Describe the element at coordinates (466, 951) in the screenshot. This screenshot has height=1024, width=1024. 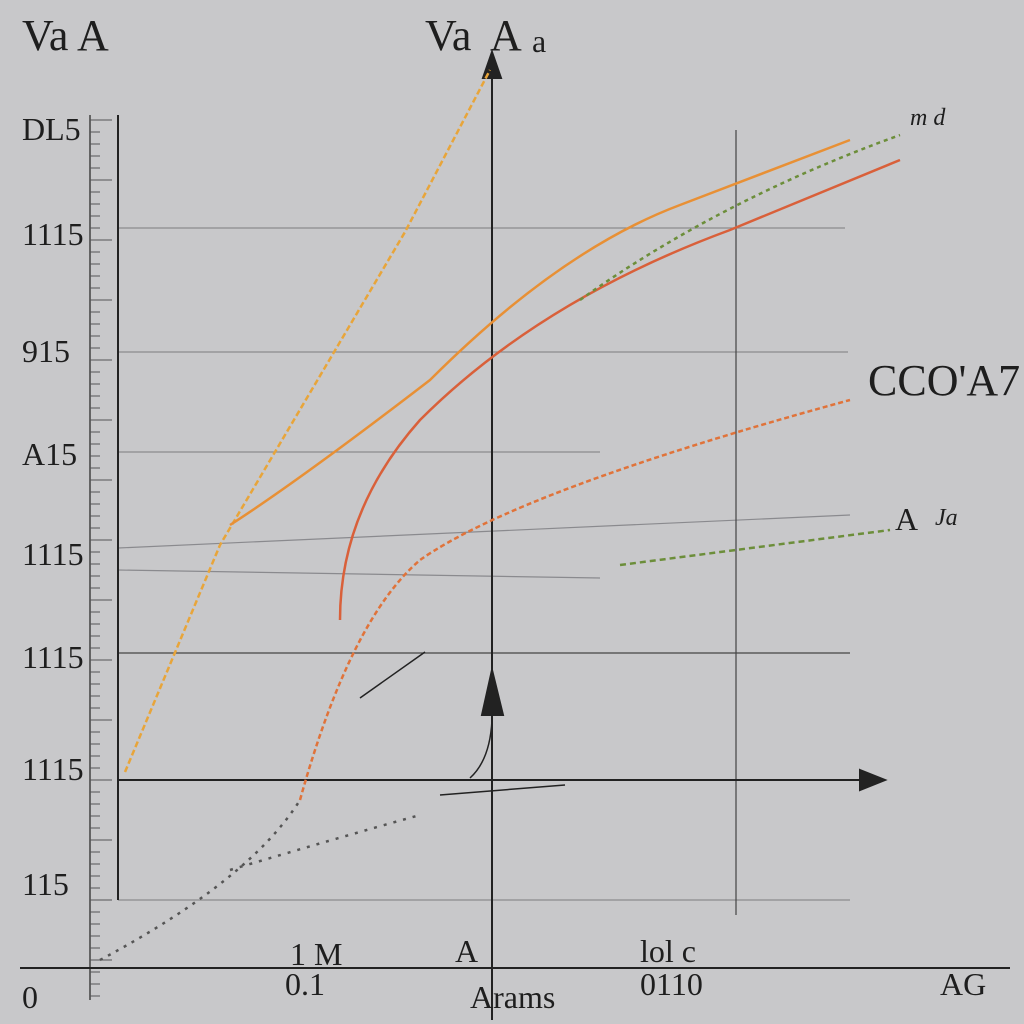
I see `x-label: A` at that location.